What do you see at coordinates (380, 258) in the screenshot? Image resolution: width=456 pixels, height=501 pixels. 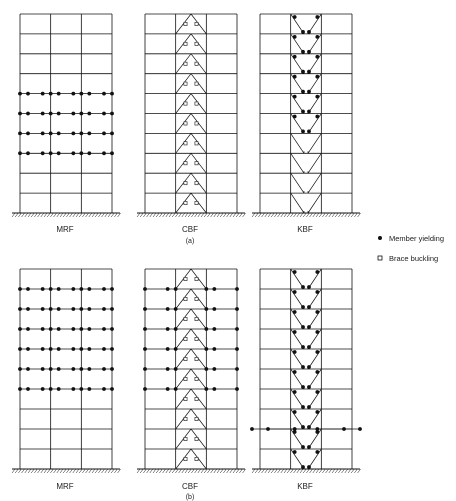 I see `brace-buckling-square-icon` at bounding box center [380, 258].